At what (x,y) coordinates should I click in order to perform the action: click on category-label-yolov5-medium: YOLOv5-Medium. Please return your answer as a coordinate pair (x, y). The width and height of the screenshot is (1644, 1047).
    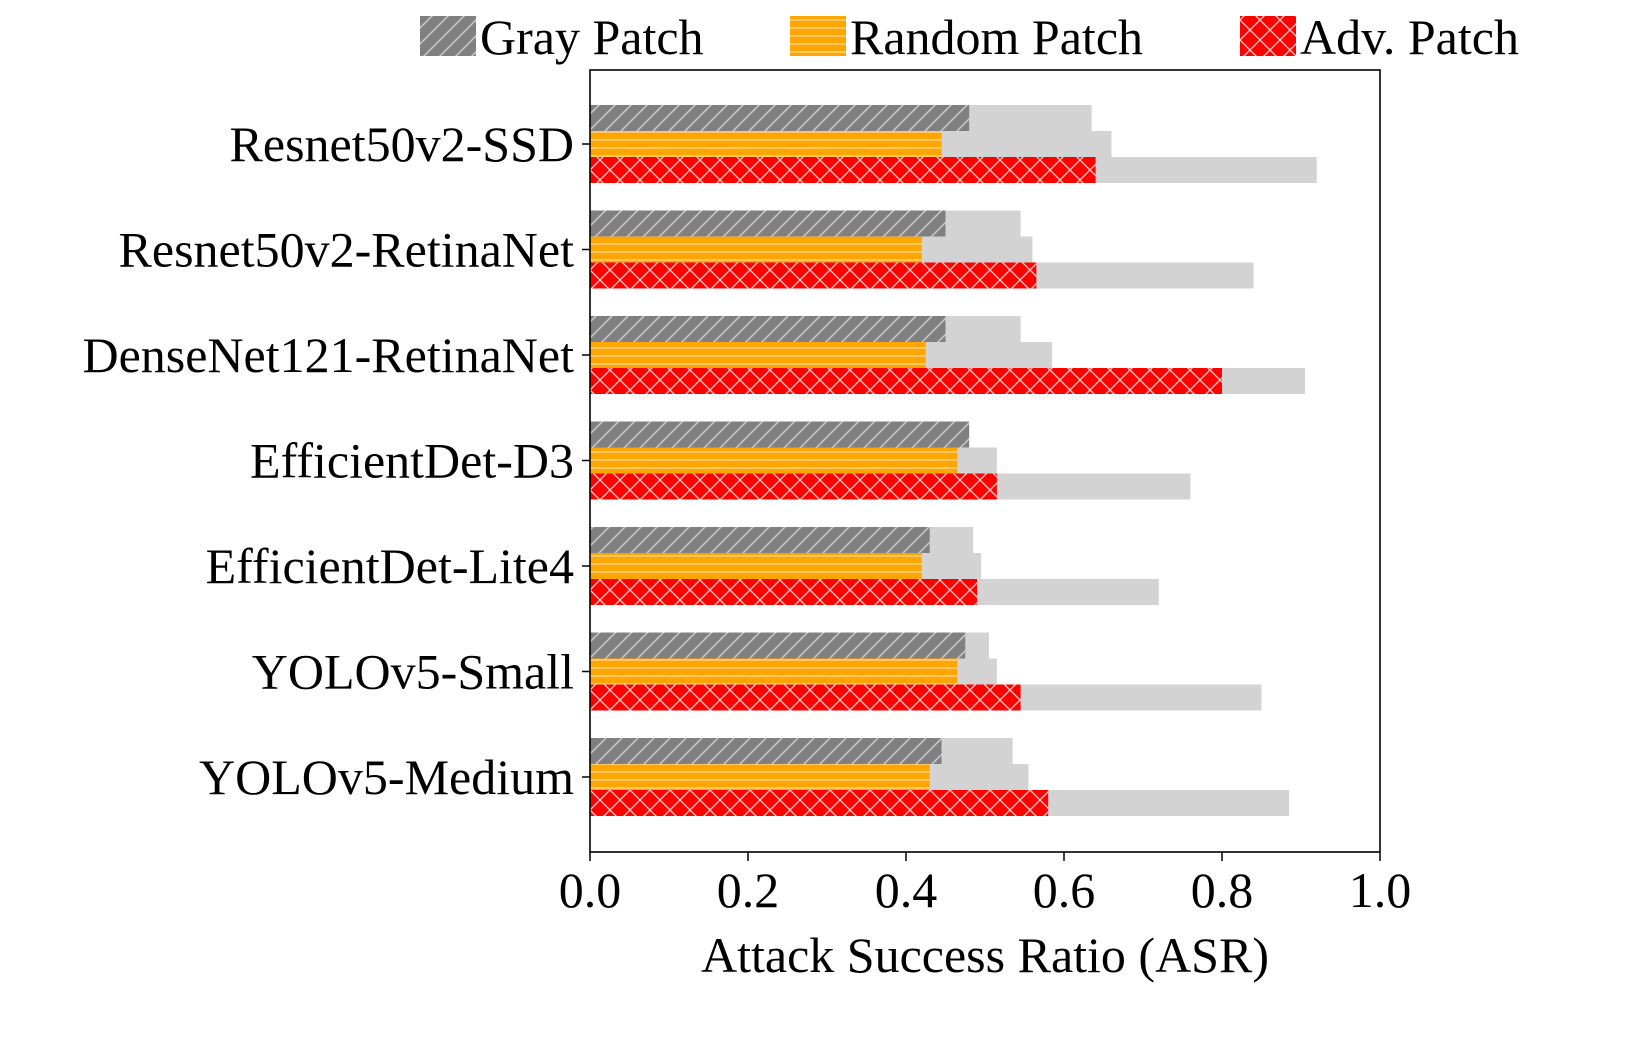
    Looking at the image, I should click on (386, 777).